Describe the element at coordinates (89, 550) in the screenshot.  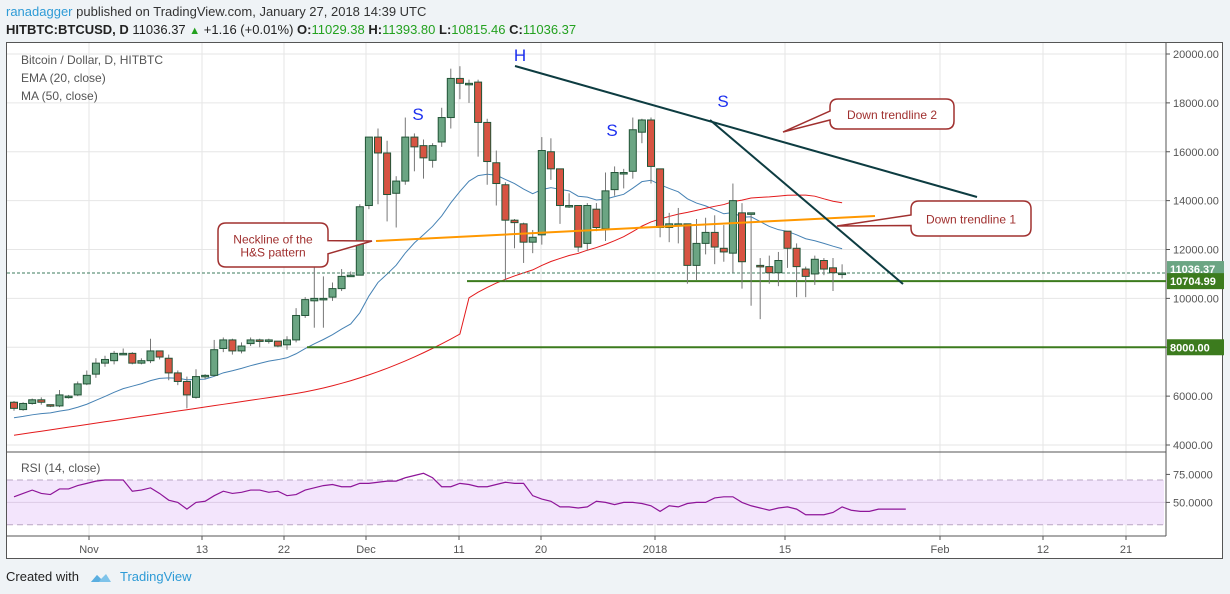
I see `svg-text: Nov` at that location.